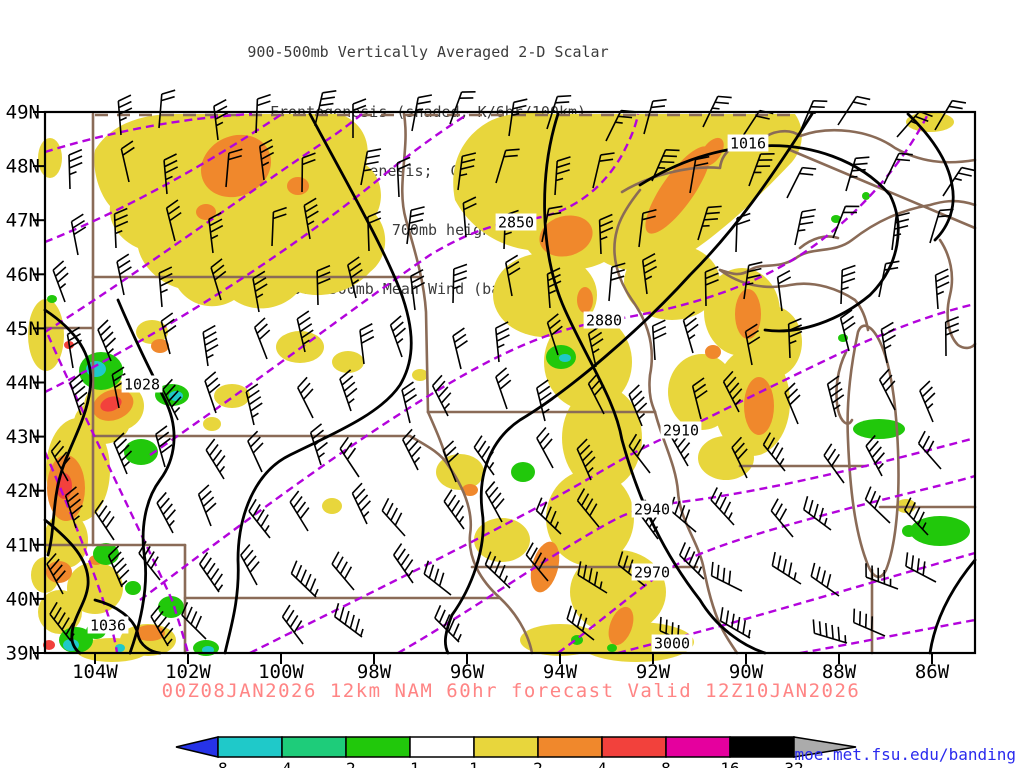  What do you see at coordinates (681, 431) in the screenshot?
I see `contour-label: 2910` at bounding box center [681, 431].